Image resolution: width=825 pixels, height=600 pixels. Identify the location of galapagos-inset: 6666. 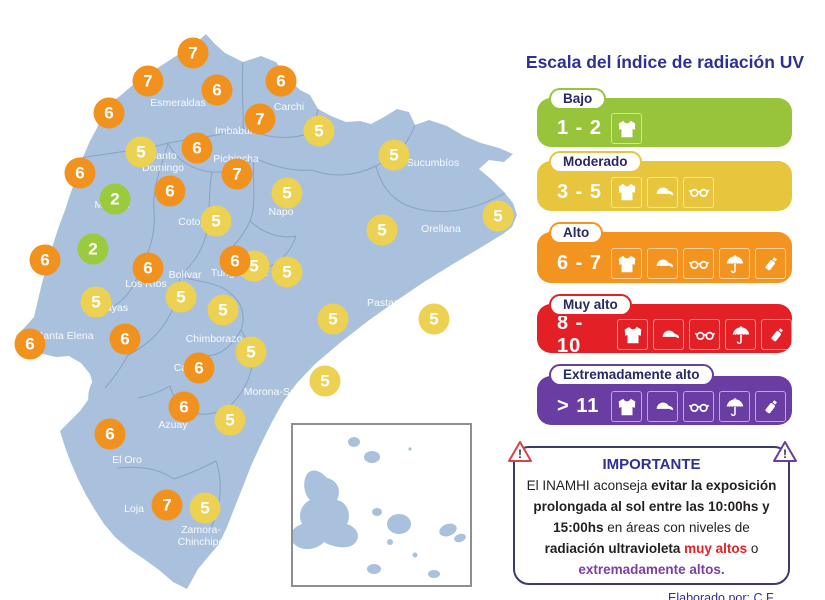
(381, 505).